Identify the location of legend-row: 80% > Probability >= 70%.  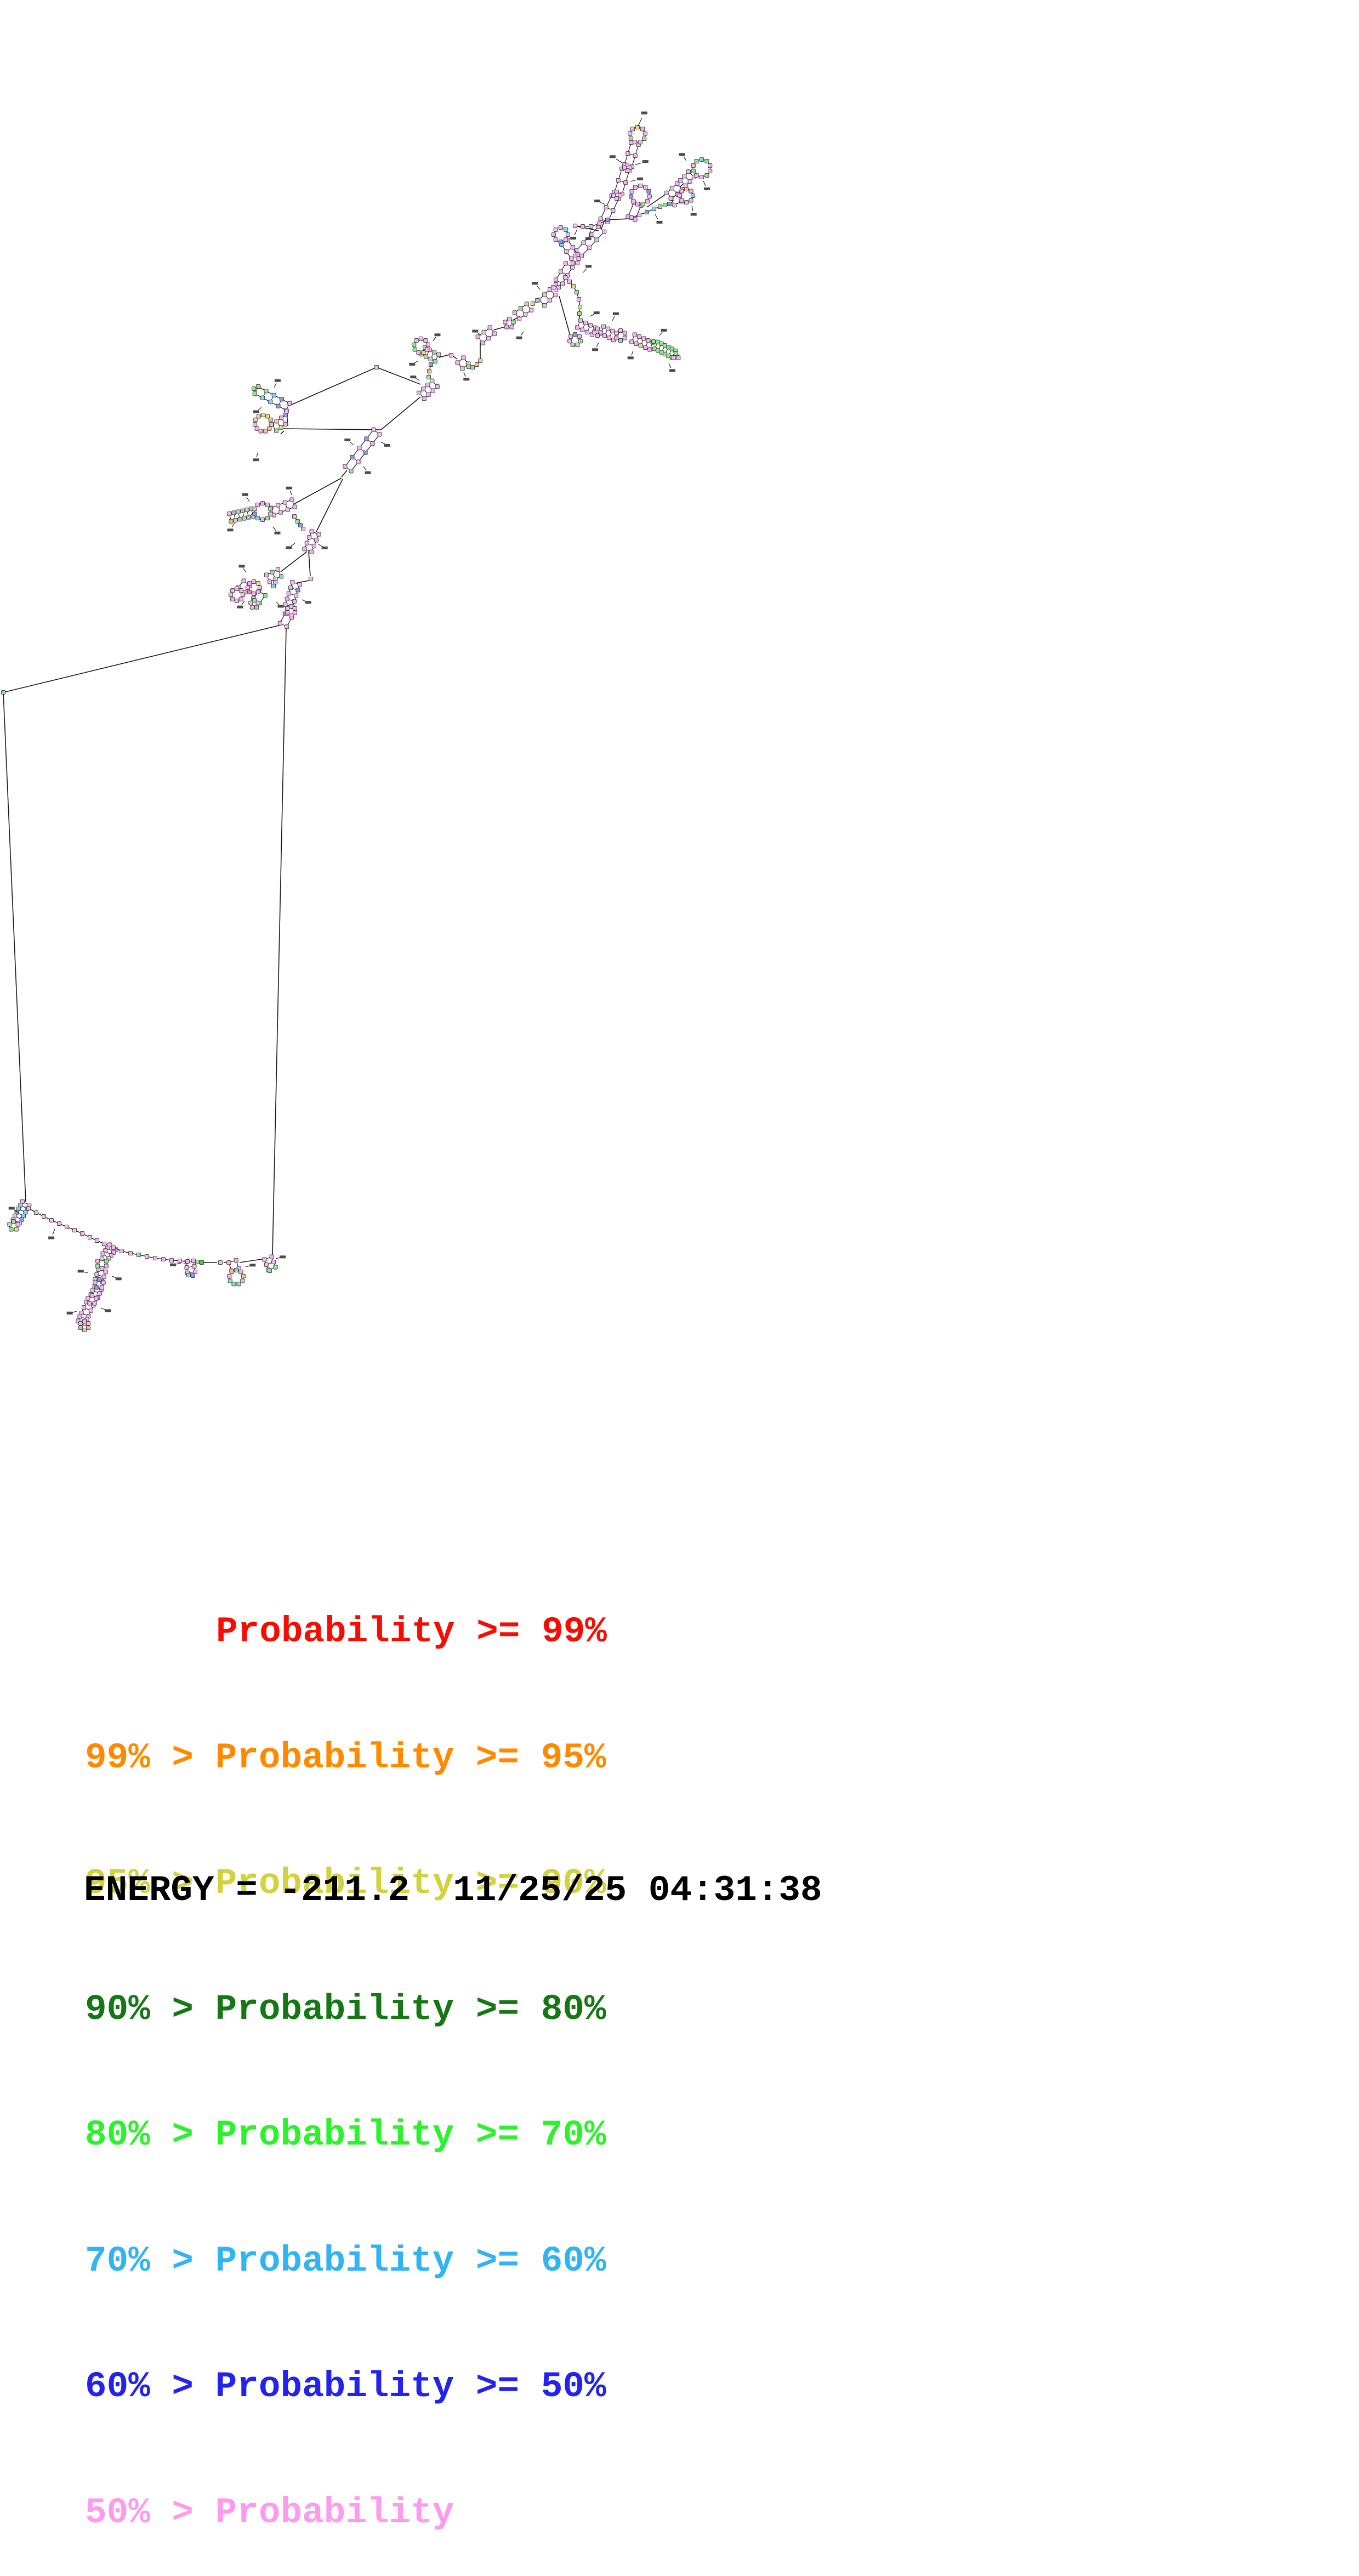
(346, 2135).